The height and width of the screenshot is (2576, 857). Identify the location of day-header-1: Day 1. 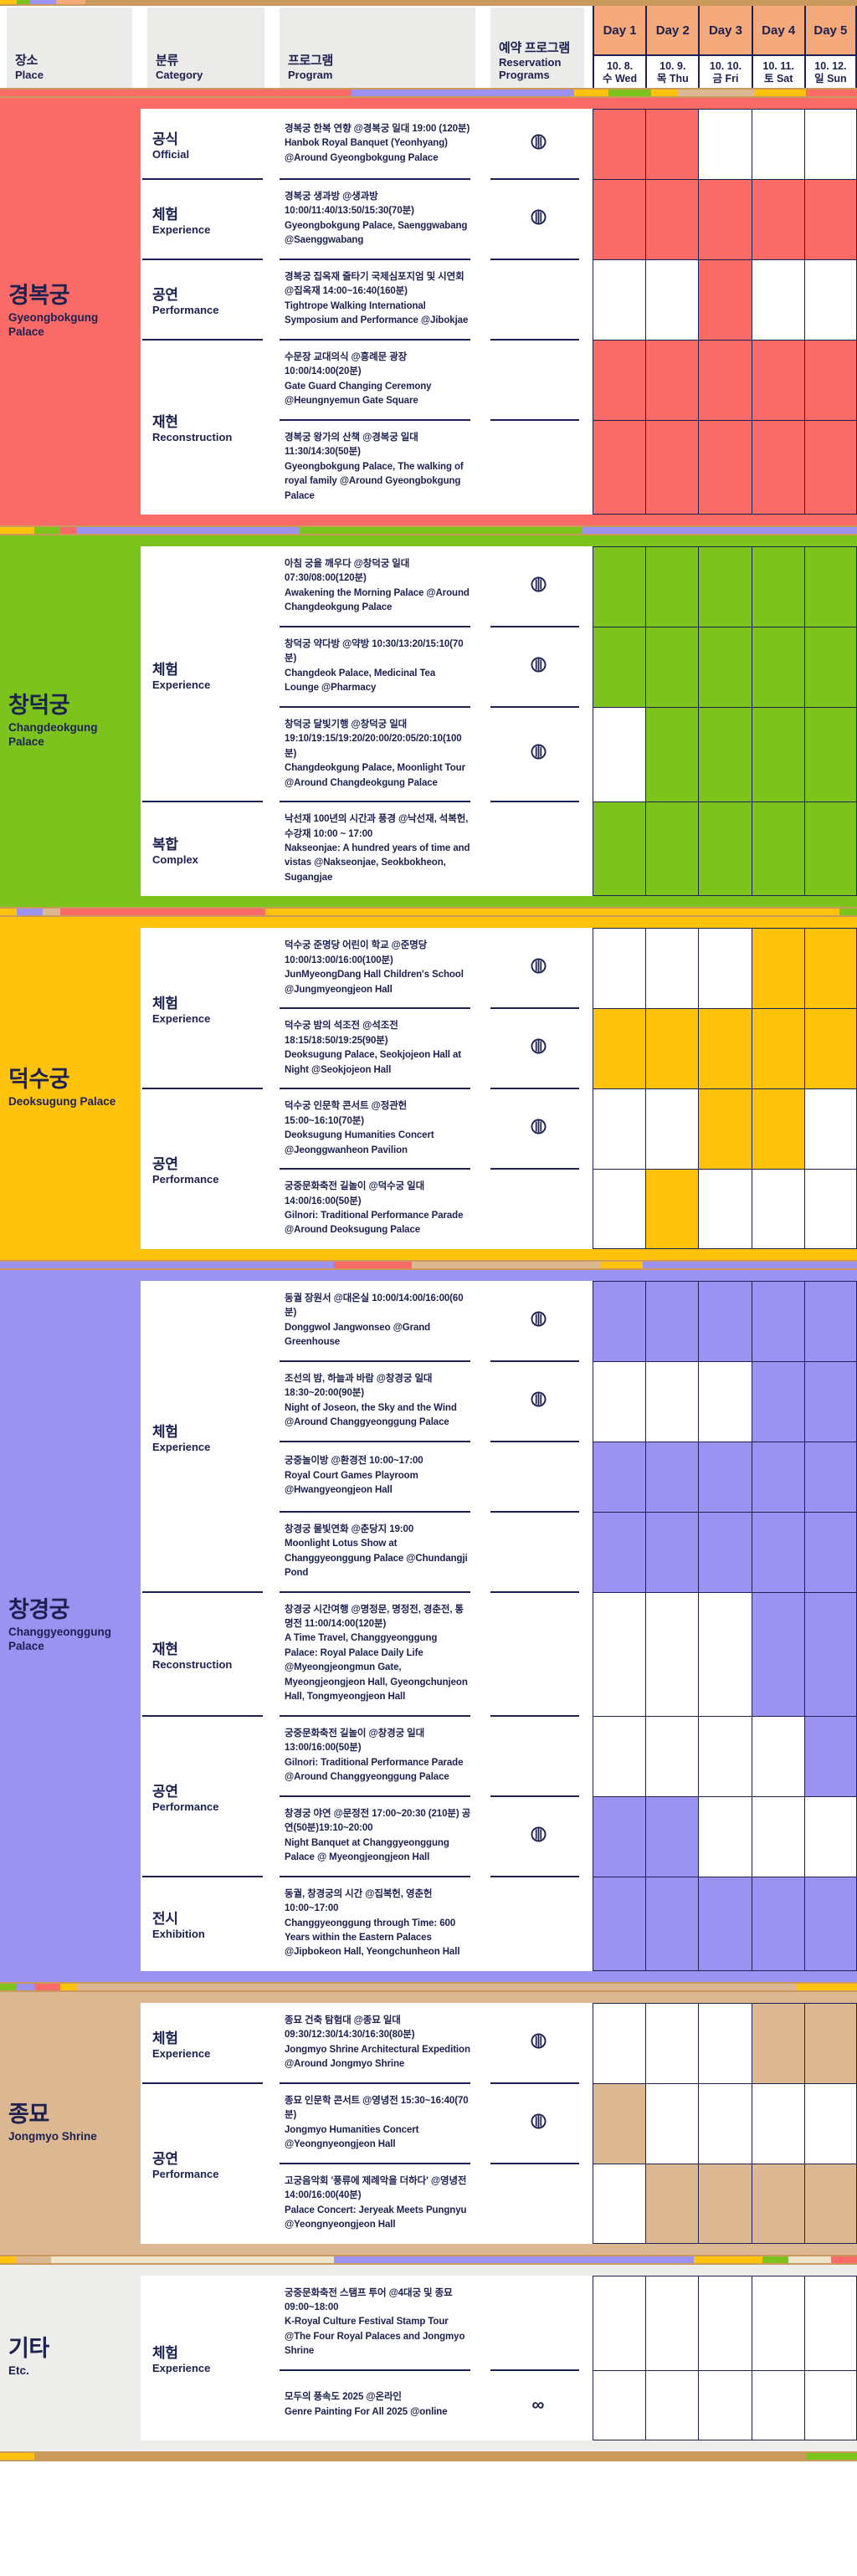
(619, 31).